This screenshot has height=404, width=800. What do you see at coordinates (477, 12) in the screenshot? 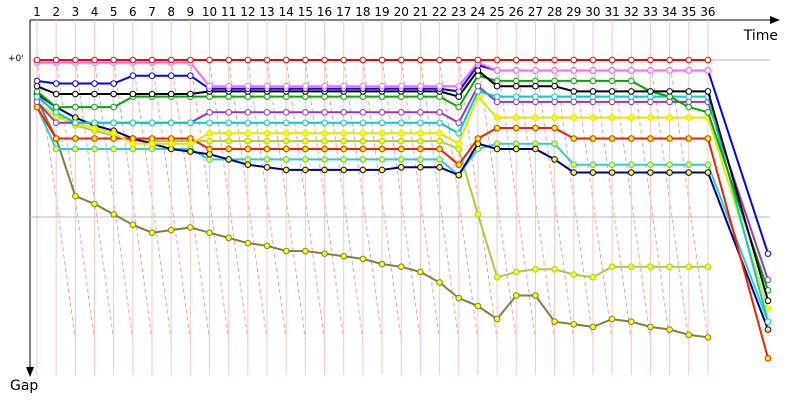
I see `x-tick-label: 24` at bounding box center [477, 12].